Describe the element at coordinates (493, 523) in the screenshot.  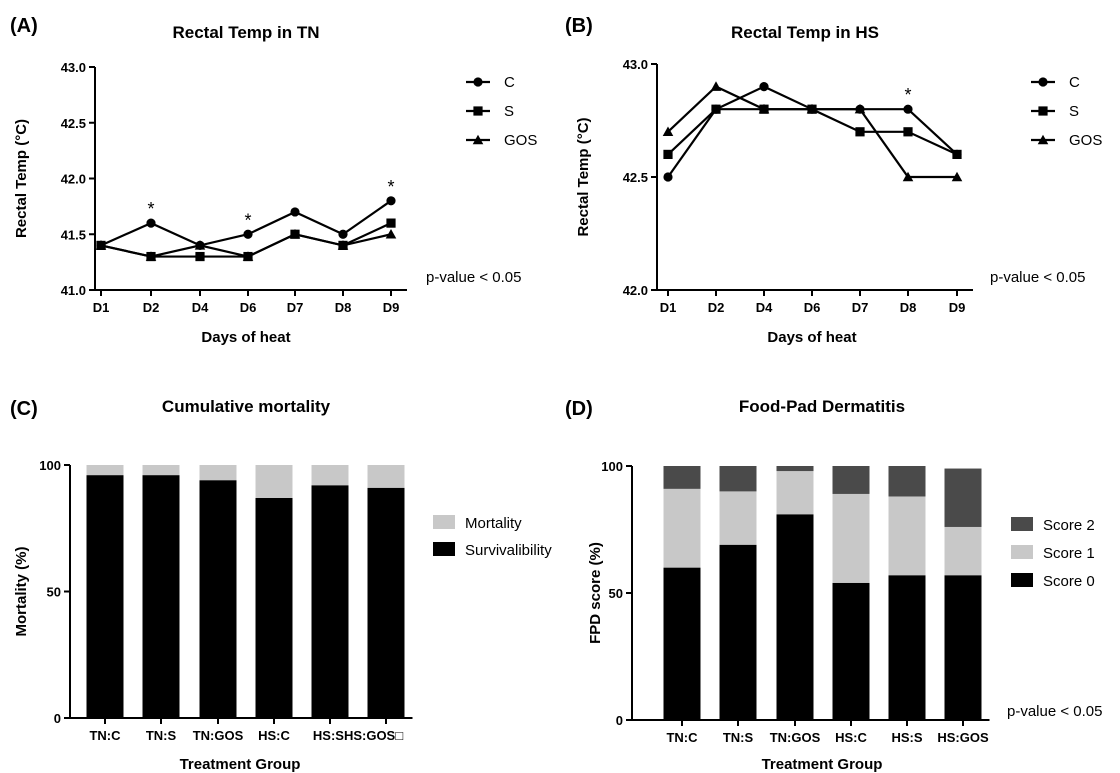
I see `legend-label: Mortality` at that location.